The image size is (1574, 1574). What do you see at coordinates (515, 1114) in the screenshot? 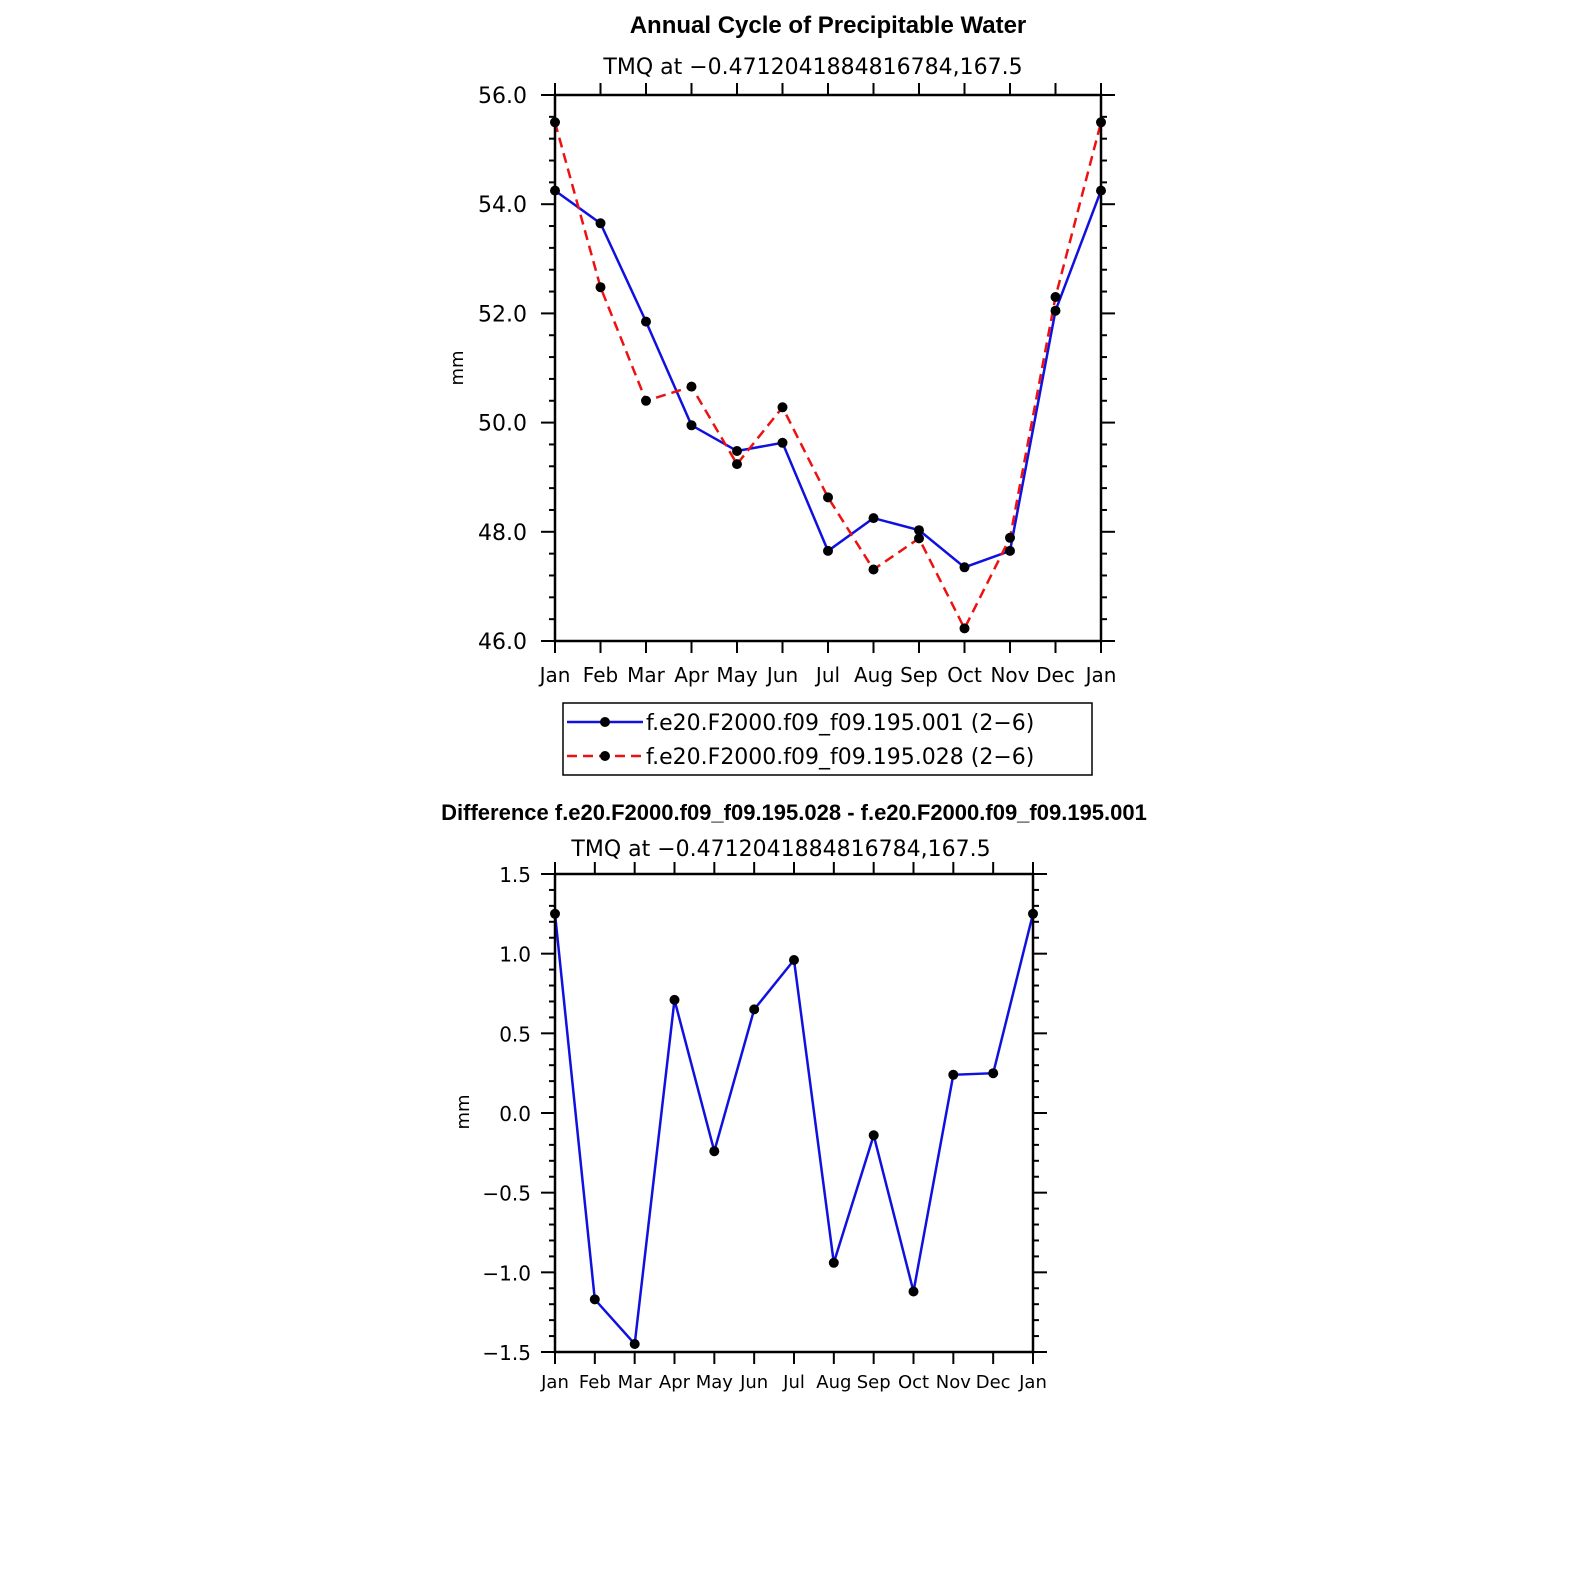
I see `y-tick-label: 0.0` at bounding box center [515, 1114].